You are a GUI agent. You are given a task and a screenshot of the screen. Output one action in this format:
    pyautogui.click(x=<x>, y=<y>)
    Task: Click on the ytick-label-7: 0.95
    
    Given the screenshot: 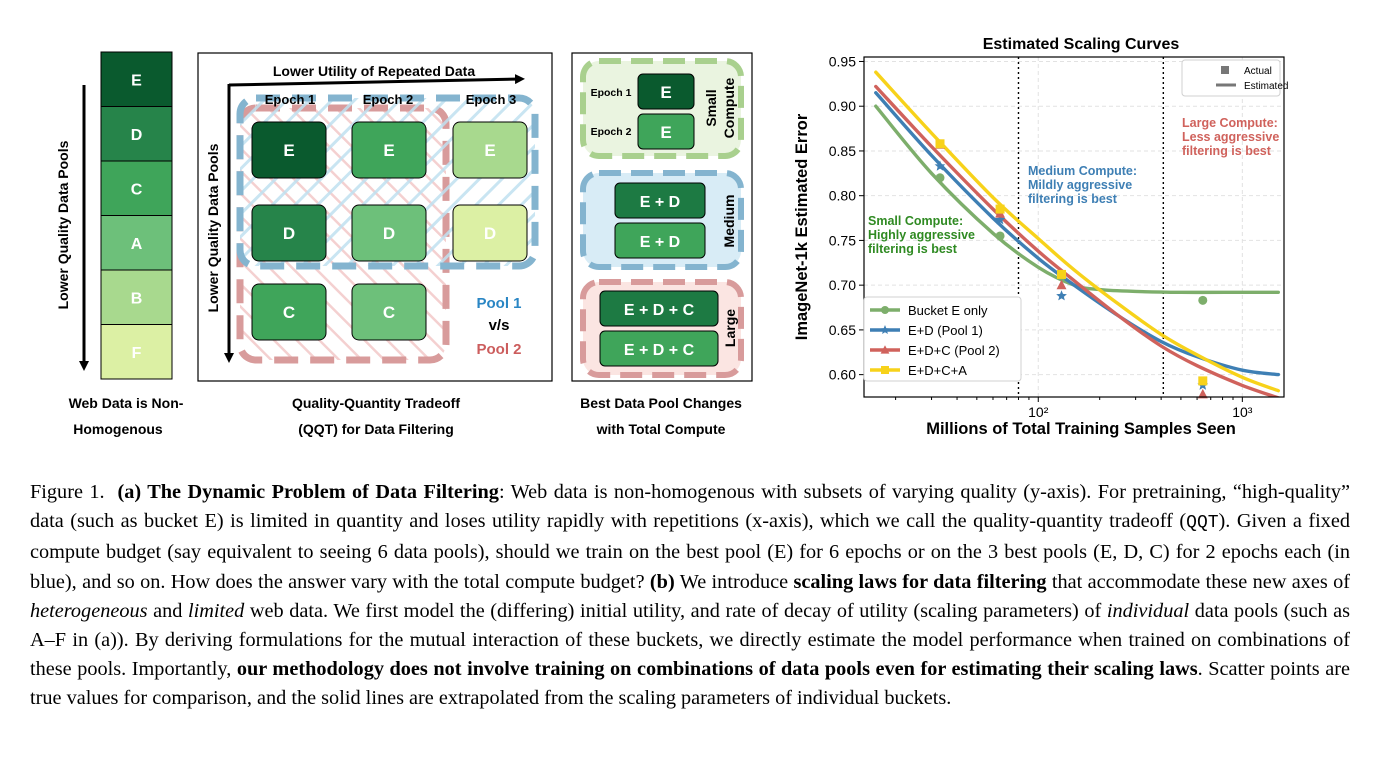 What is the action you would take?
    pyautogui.click(x=842, y=61)
    